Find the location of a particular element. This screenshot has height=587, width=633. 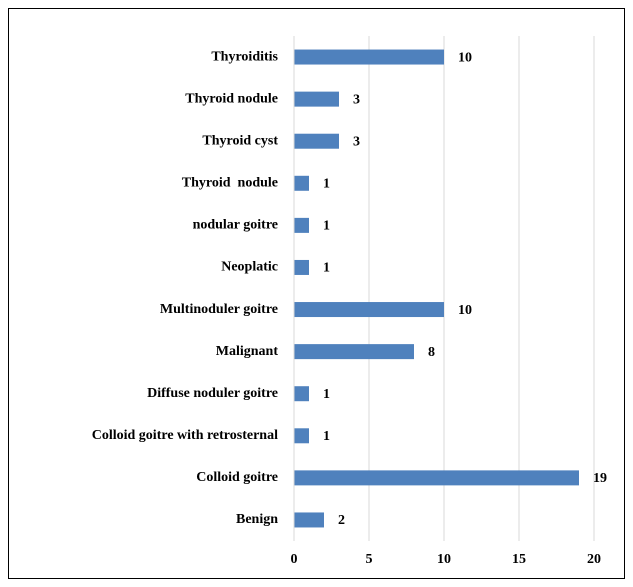

y-tick-label: Colloid goitre with retrosternal is located at coordinates (185, 435).